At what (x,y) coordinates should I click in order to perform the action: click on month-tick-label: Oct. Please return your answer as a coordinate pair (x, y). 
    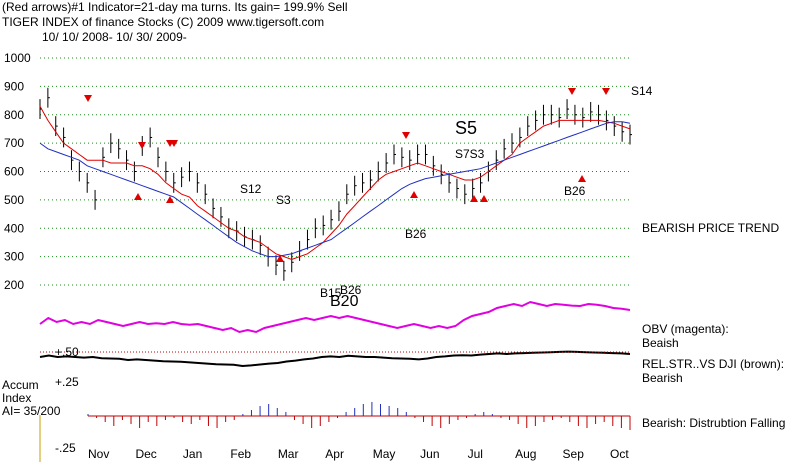
    Looking at the image, I should click on (619, 454).